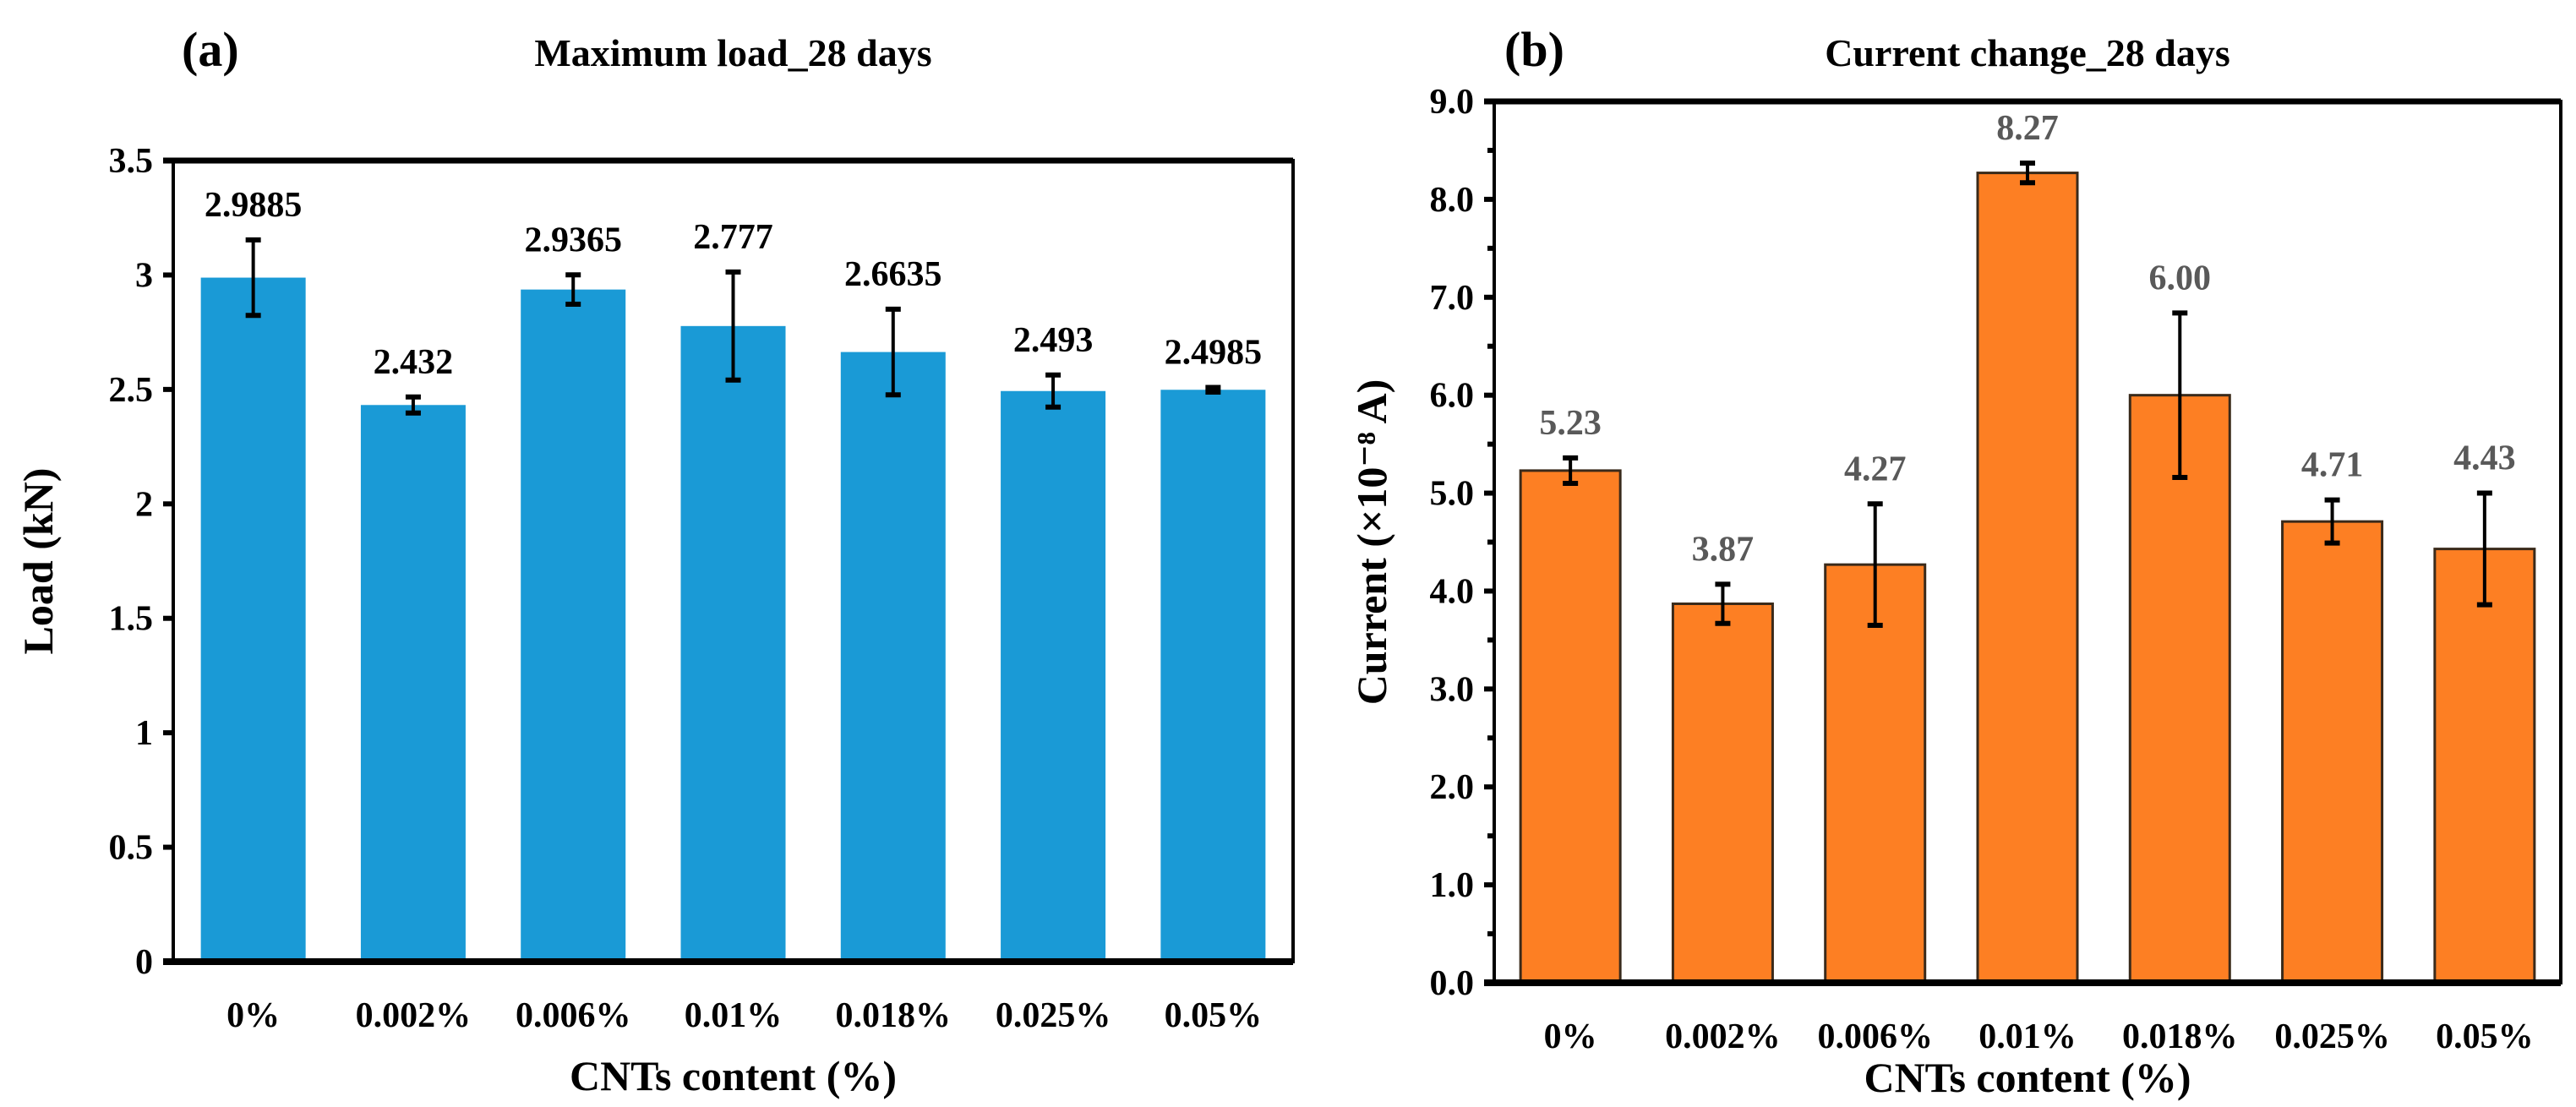 This screenshot has width=2576, height=1107. What do you see at coordinates (131, 848) in the screenshot?
I see `y-tick-label: 0.5` at bounding box center [131, 848].